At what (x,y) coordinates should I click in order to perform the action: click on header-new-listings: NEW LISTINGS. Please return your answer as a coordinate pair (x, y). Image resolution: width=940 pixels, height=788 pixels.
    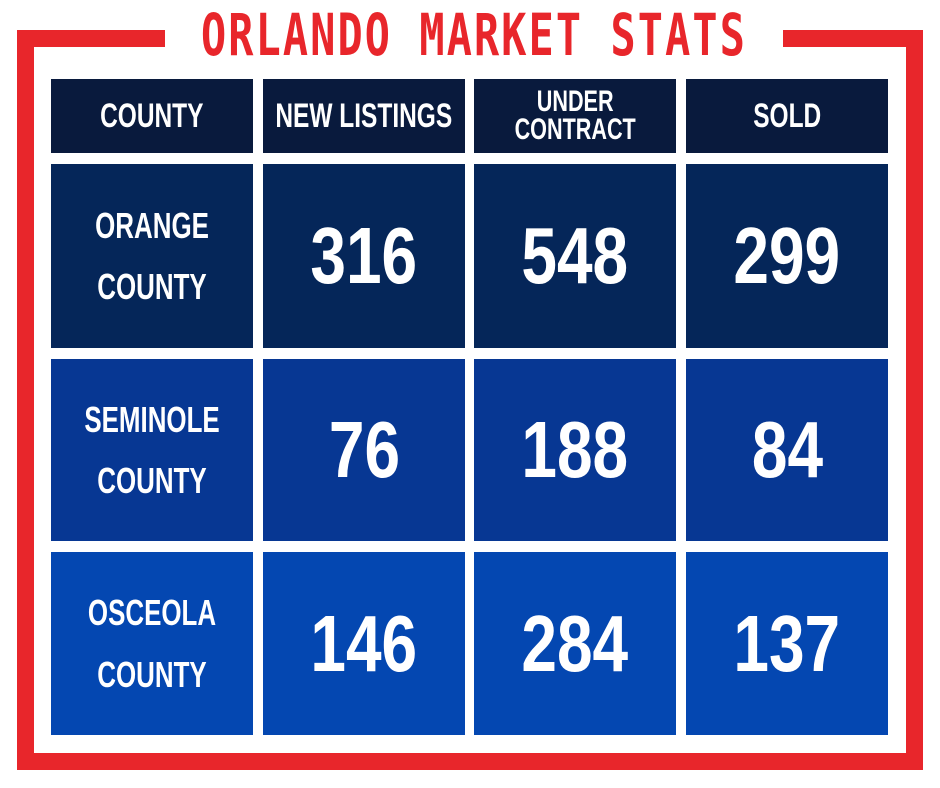
    Looking at the image, I should click on (364, 116).